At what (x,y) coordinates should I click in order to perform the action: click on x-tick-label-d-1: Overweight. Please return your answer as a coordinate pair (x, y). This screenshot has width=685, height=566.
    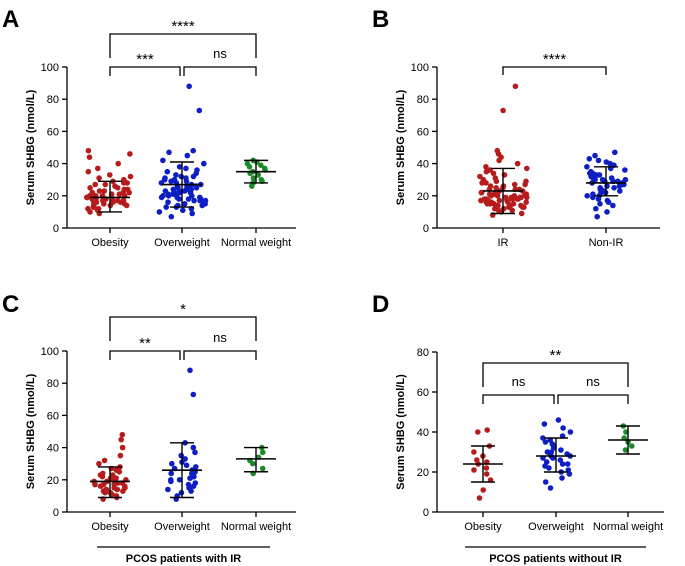
    Looking at the image, I should click on (556, 527).